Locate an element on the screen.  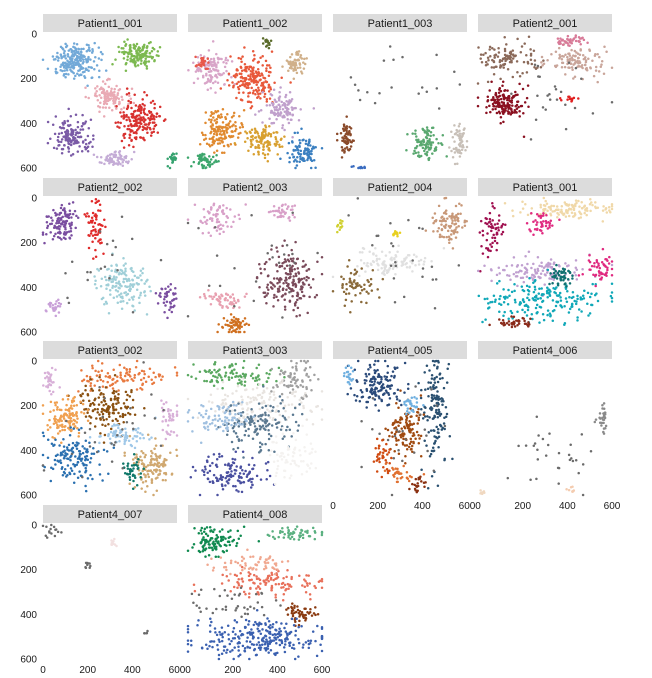
plot-area is located at coordinates (400, 101).